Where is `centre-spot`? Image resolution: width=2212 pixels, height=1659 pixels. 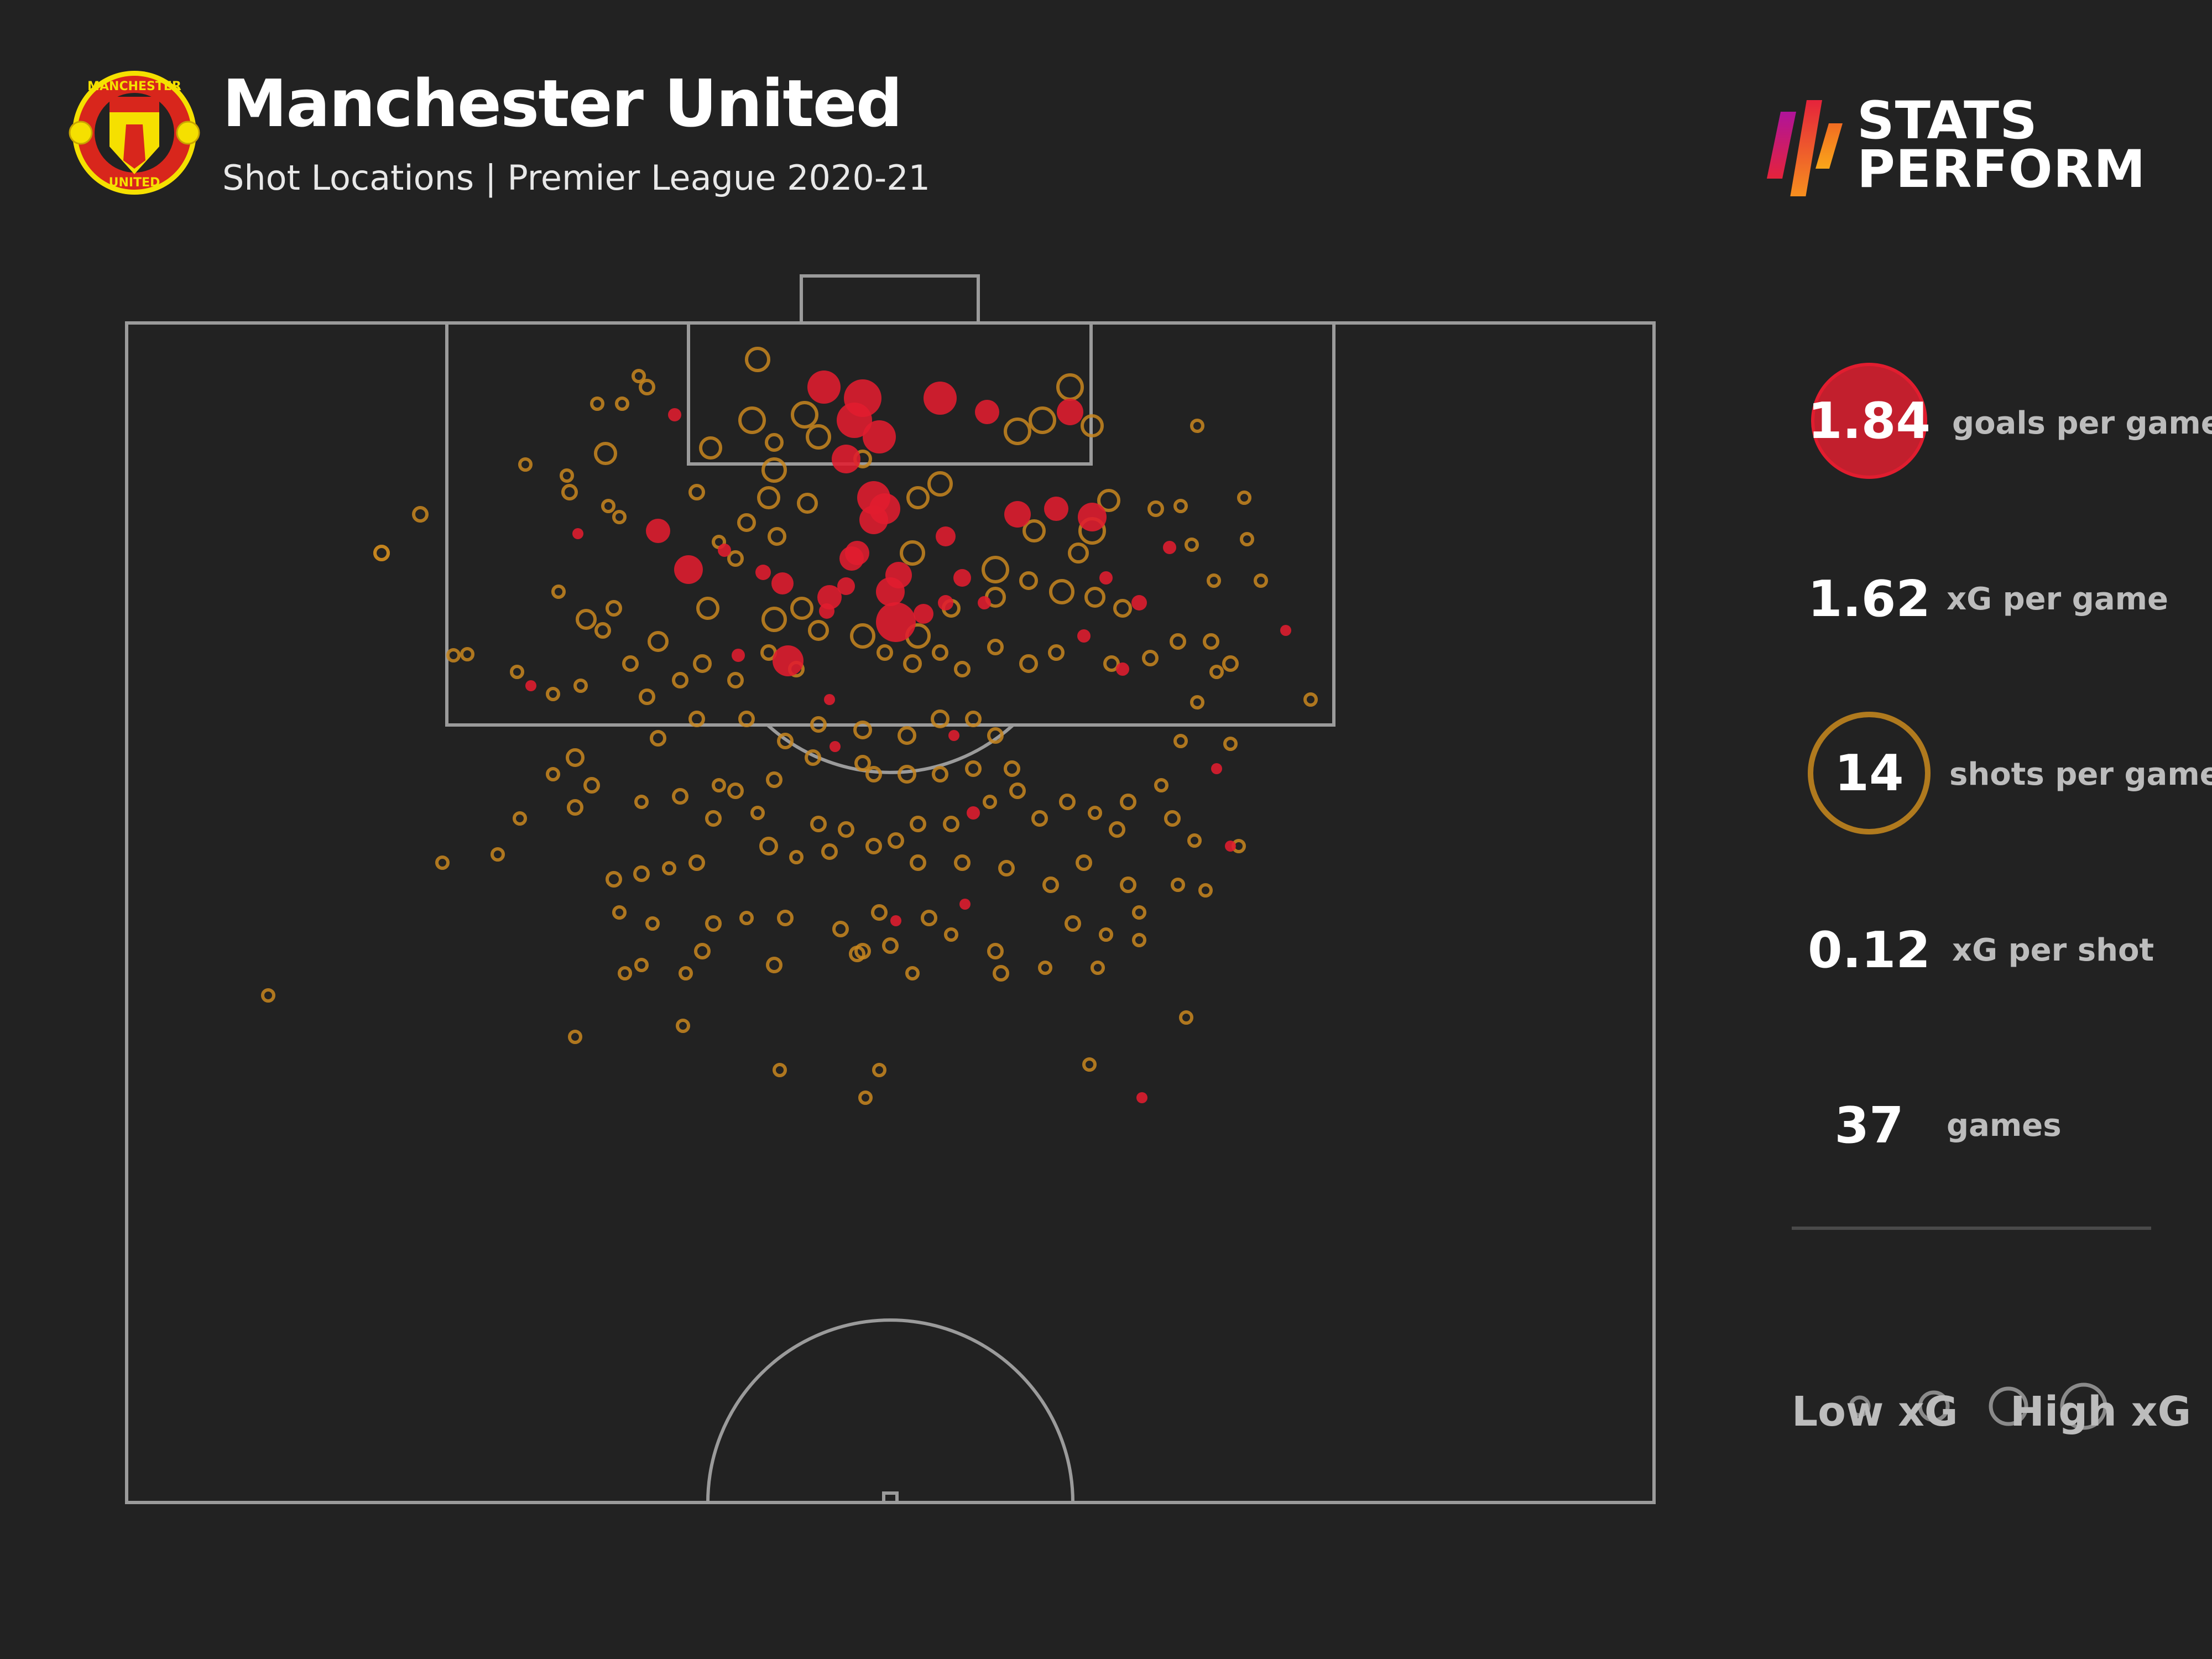 centre-spot is located at coordinates (891, 1498).